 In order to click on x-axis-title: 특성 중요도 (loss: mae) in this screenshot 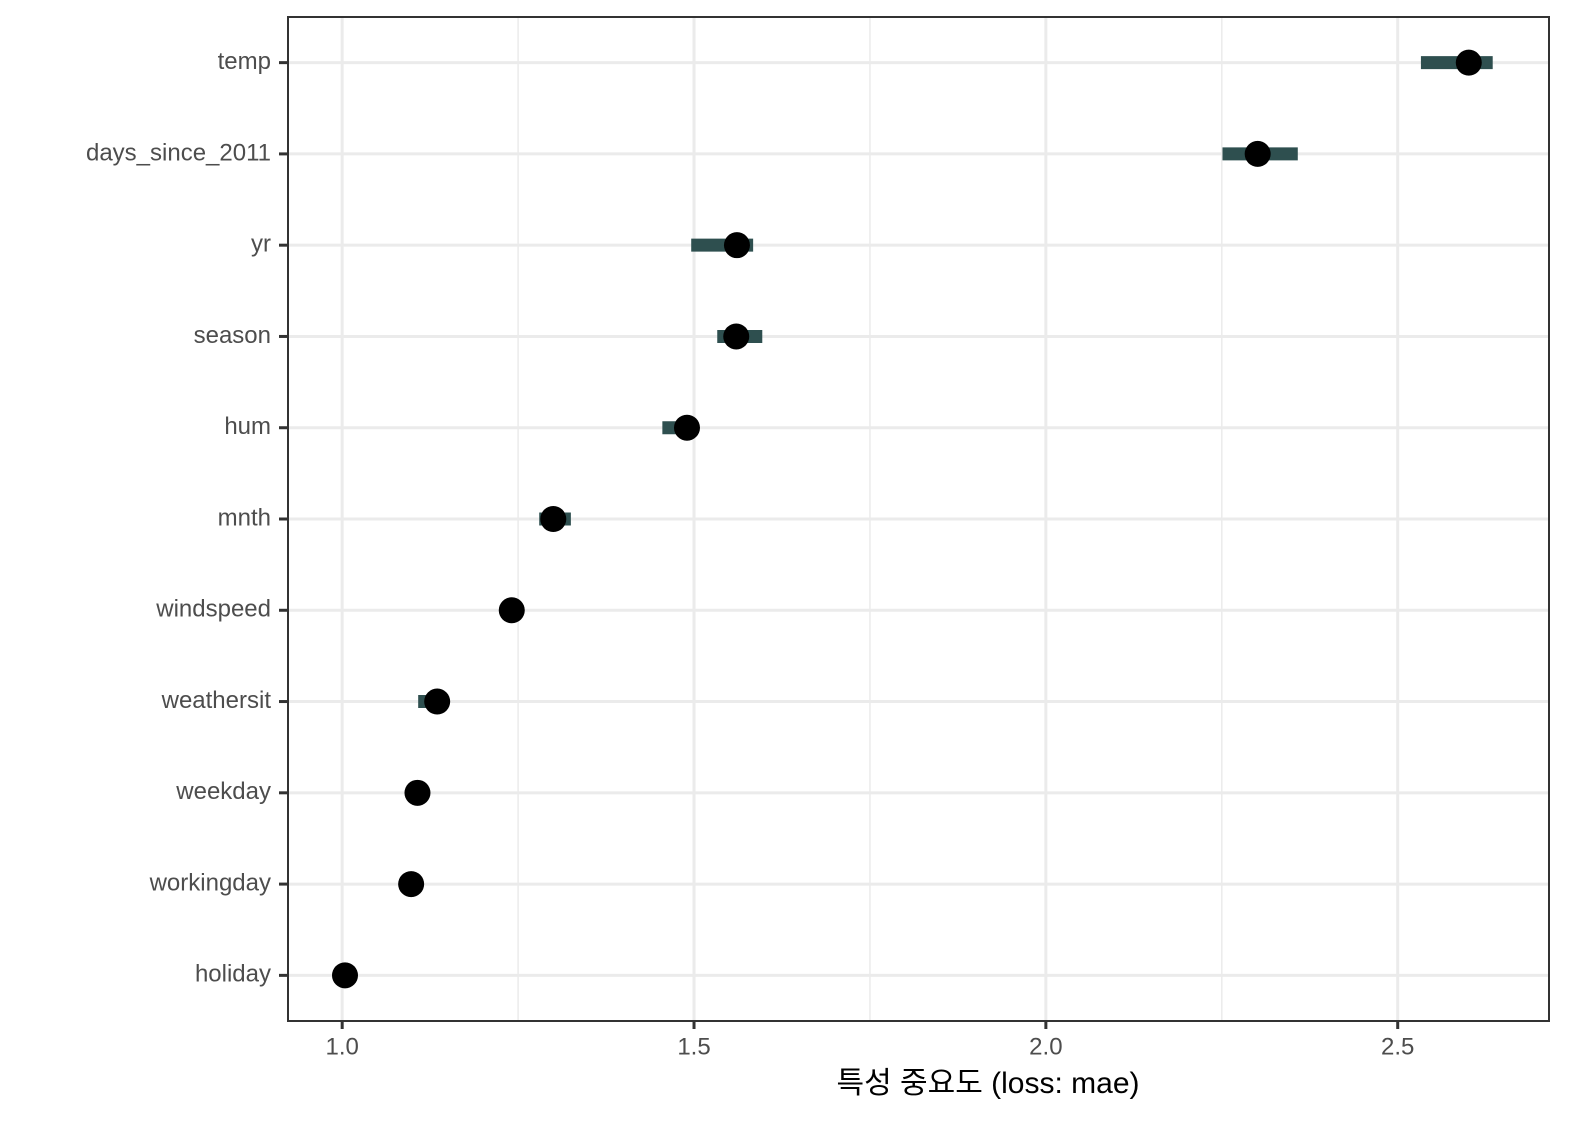, I will do `click(987, 1083)`.